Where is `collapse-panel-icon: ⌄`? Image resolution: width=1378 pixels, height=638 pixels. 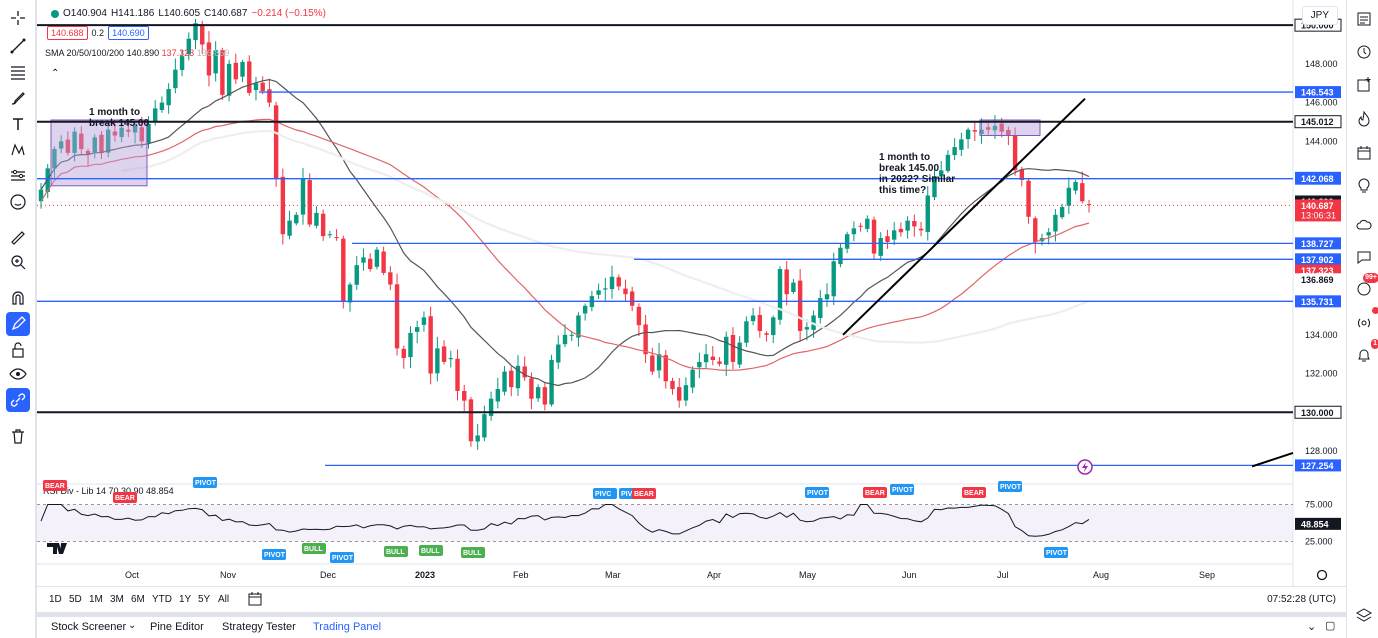 collapse-panel-icon: ⌄ is located at coordinates (1312, 627).